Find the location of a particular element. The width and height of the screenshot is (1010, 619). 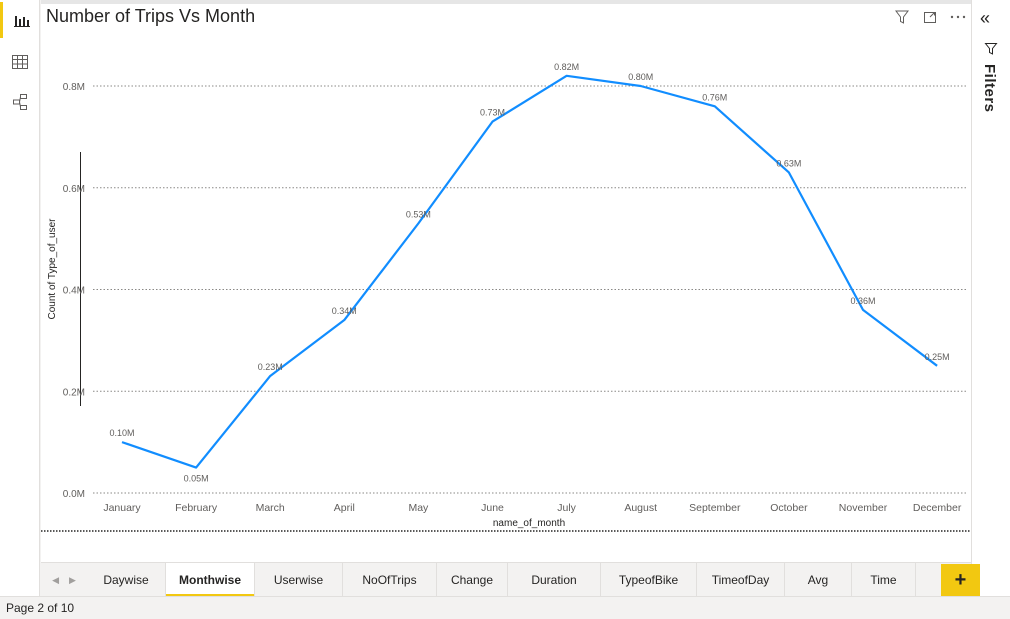

tab-change: Change is located at coordinates (472, 580).